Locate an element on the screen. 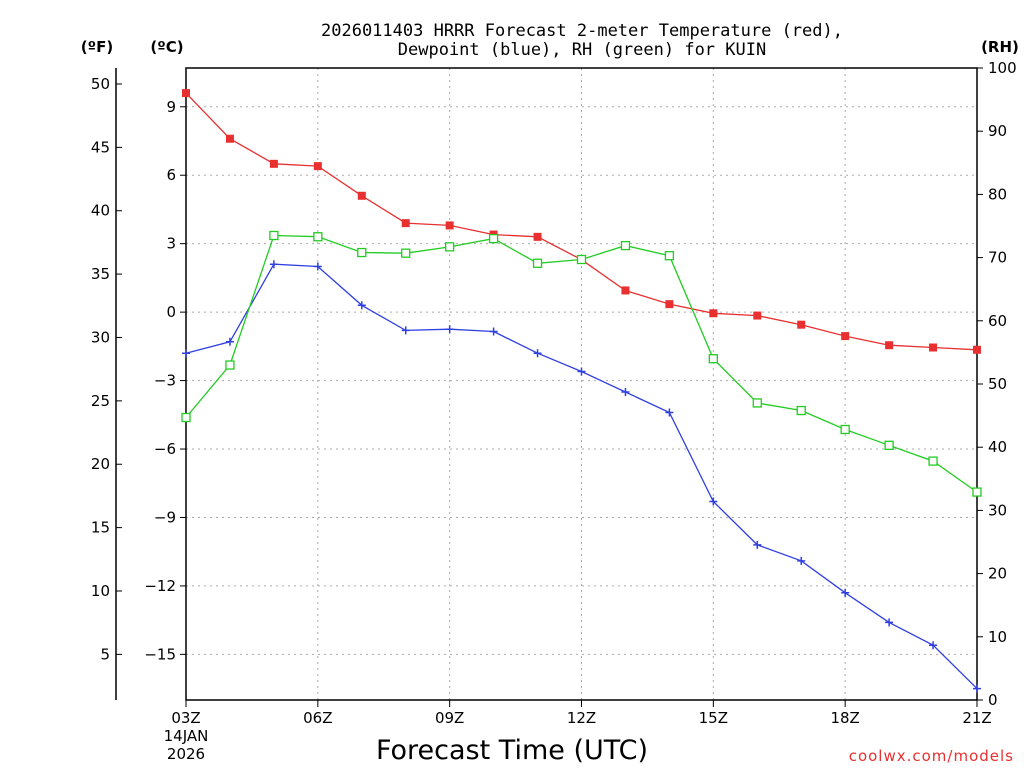  watermark: coolwx.com/models is located at coordinates (931, 756).